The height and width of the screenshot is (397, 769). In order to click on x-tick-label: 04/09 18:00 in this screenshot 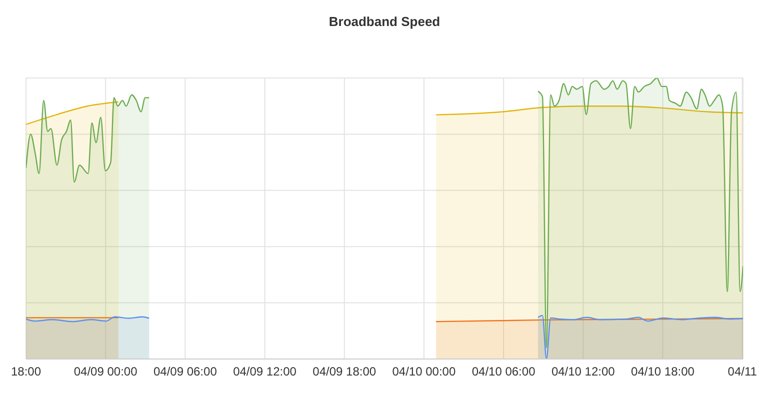, I will do `click(344, 371)`.